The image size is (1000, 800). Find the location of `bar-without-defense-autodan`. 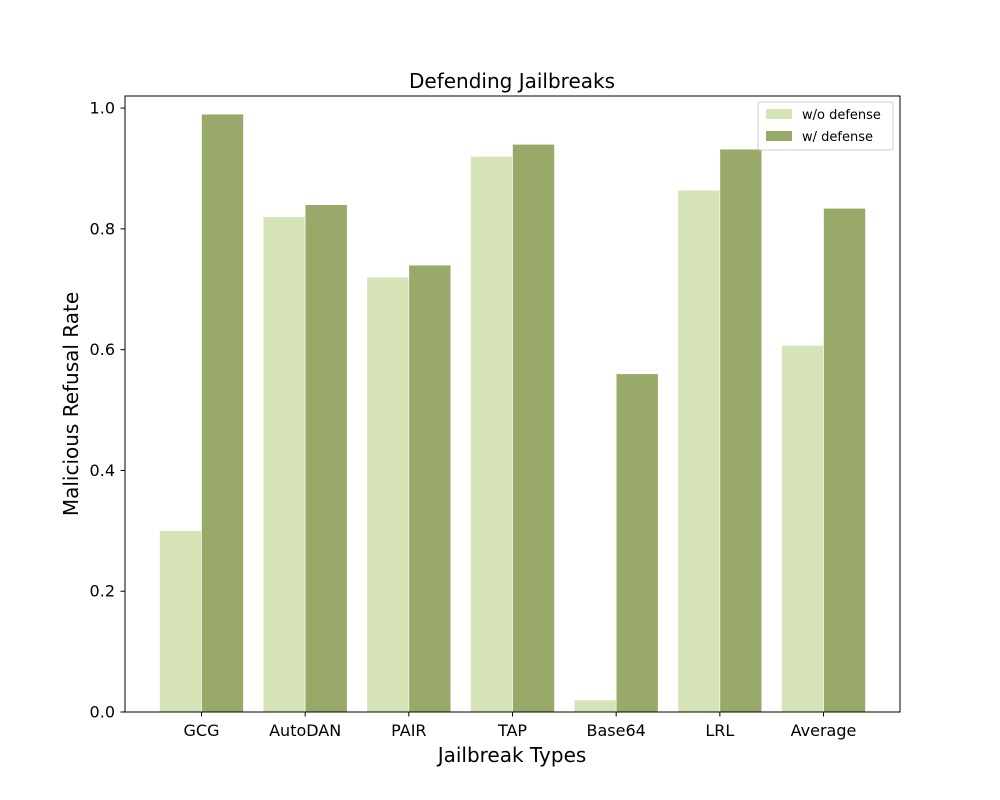

bar-without-defense-autodan is located at coordinates (284, 464).